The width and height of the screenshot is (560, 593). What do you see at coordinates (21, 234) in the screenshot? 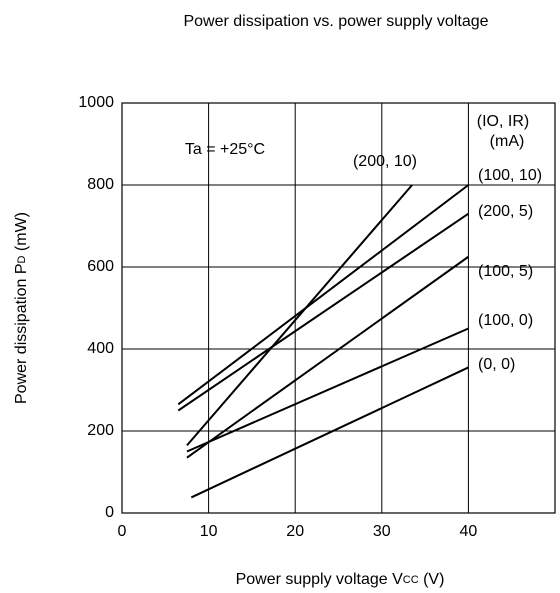
I see `y-label-suffix: (mW)` at bounding box center [21, 234].